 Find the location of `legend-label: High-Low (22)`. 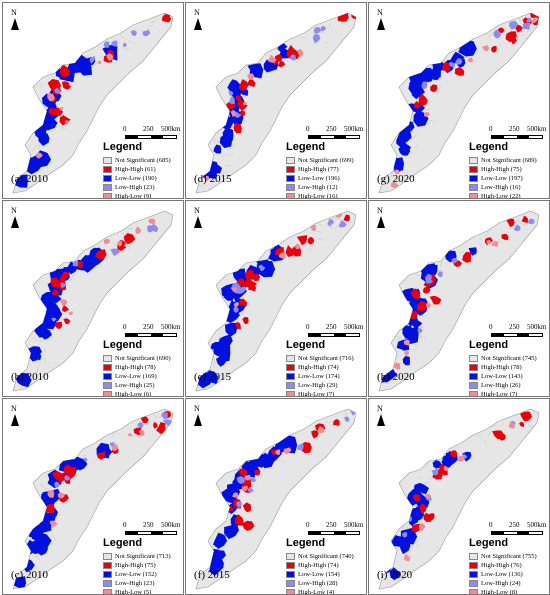

legend-label: High-Low (22) is located at coordinates (501, 196).